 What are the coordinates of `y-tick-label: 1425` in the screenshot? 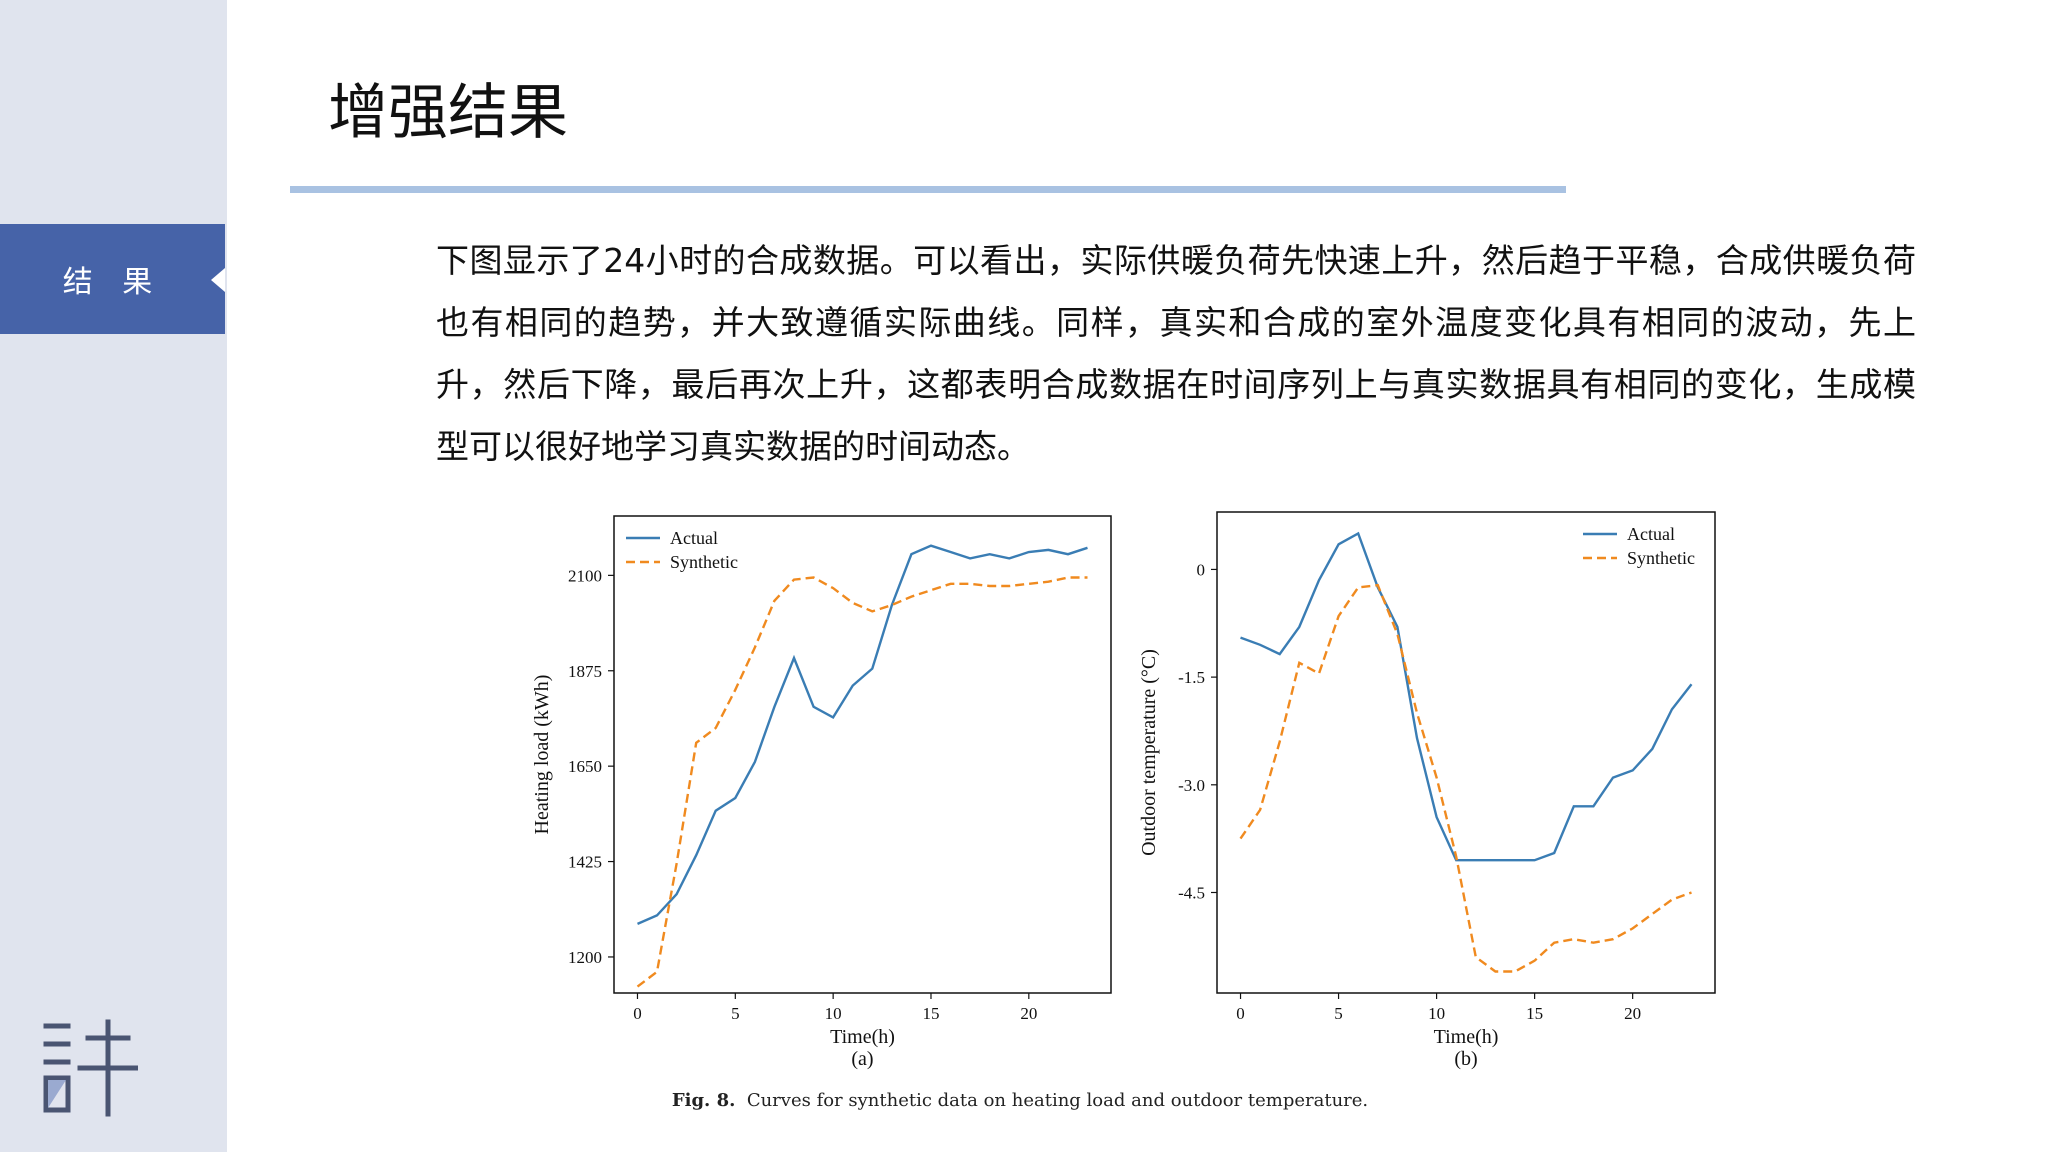 It's located at (585, 862).